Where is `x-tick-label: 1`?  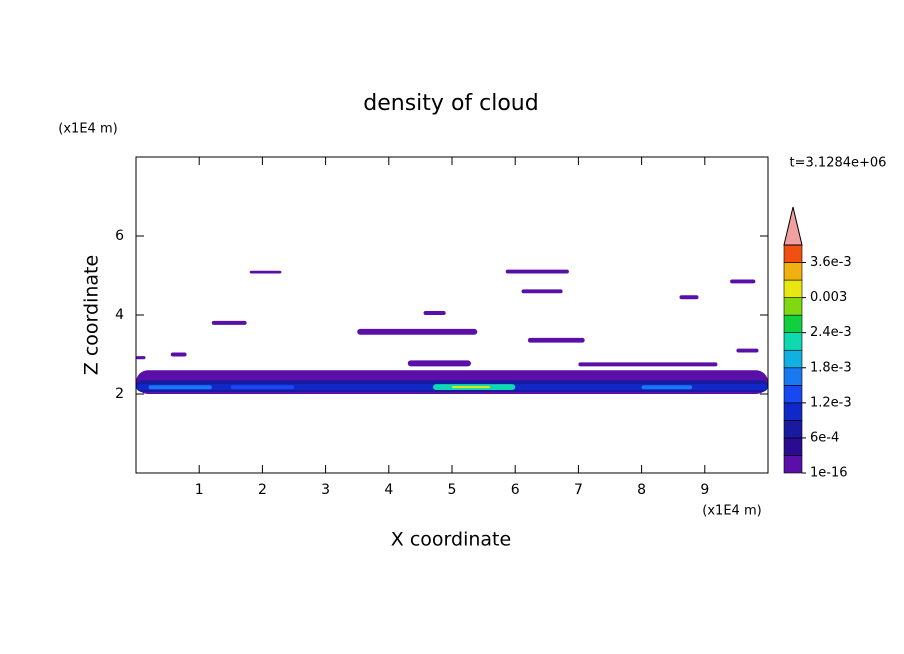 x-tick-label: 1 is located at coordinates (199, 490).